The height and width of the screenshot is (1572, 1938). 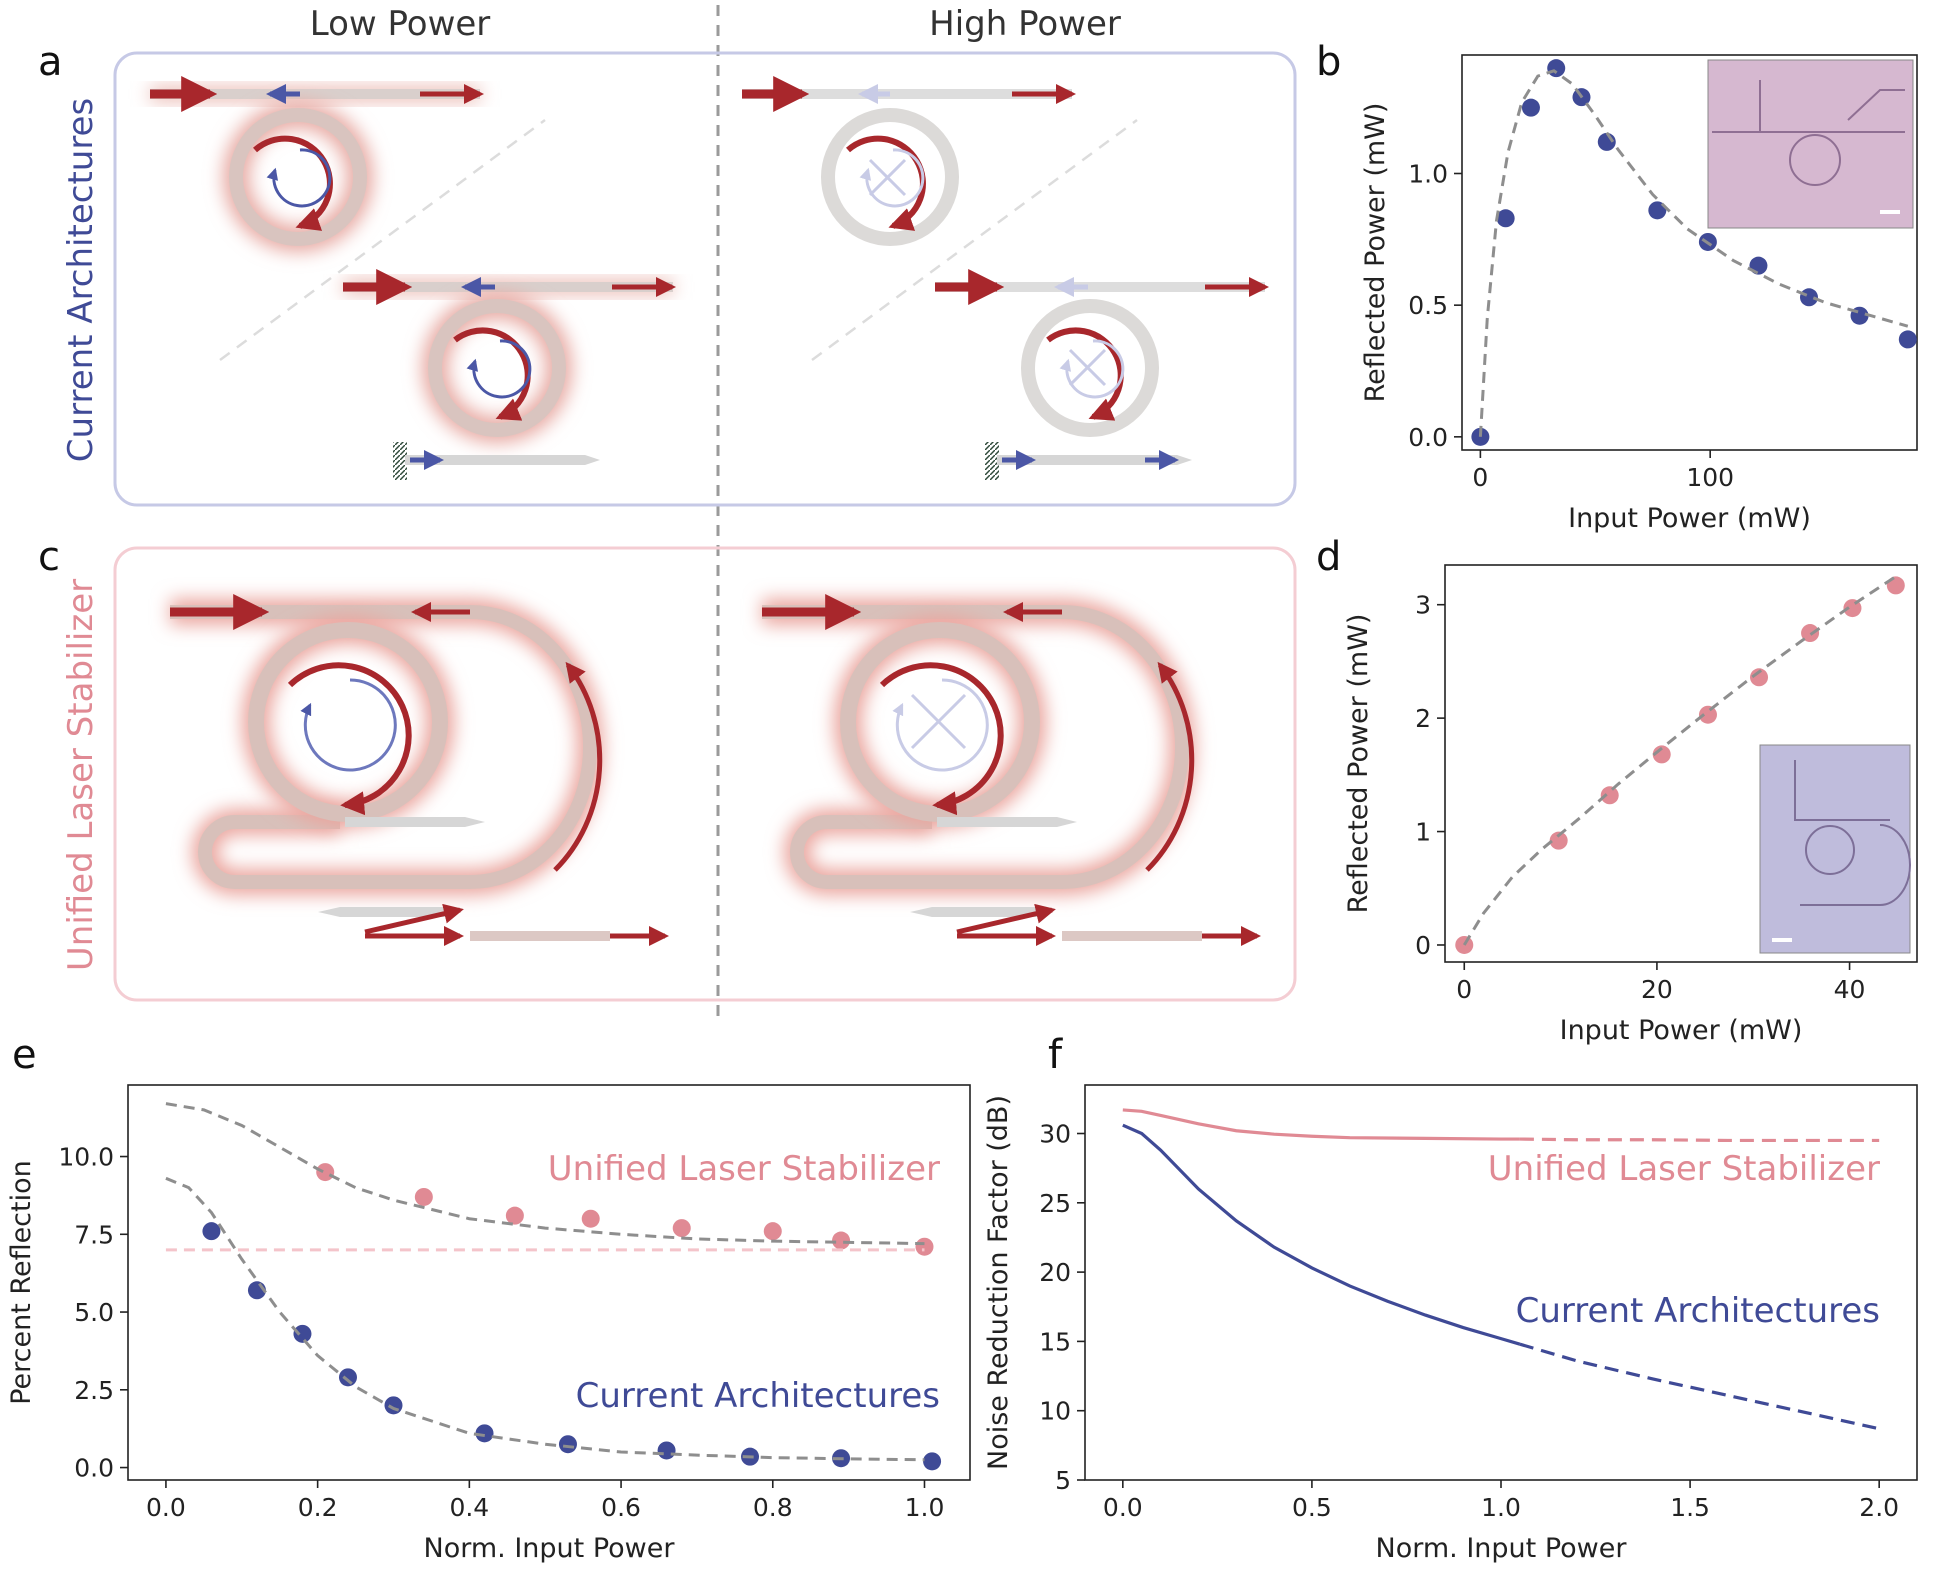 I want to click on high-power-separator, so click(x=974, y=240).